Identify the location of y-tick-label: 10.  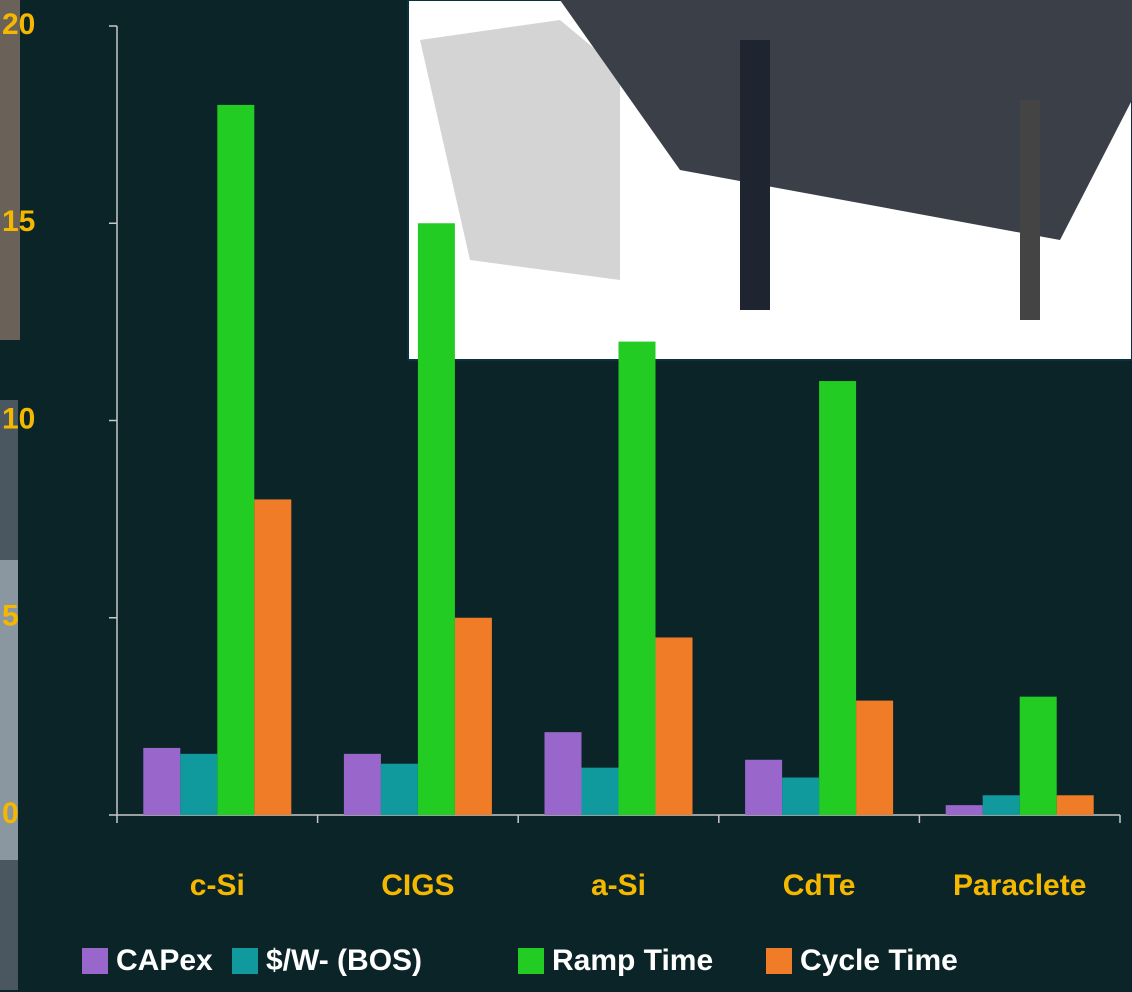
(18, 418).